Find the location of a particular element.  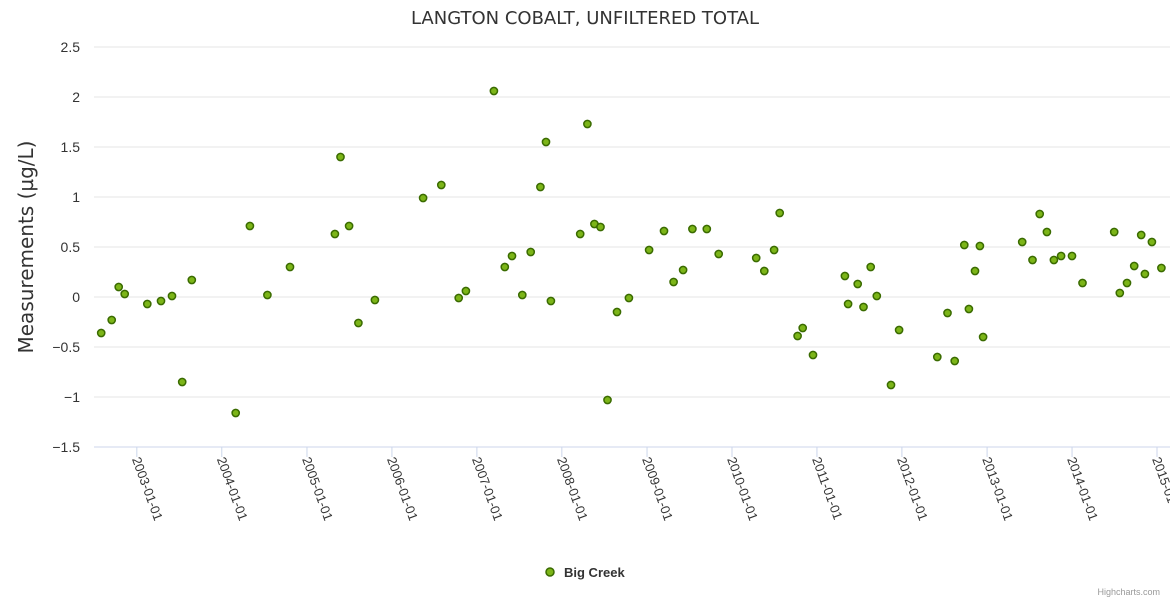

y-axis-label: Measurements (µg/L) is located at coordinates (26, 247).